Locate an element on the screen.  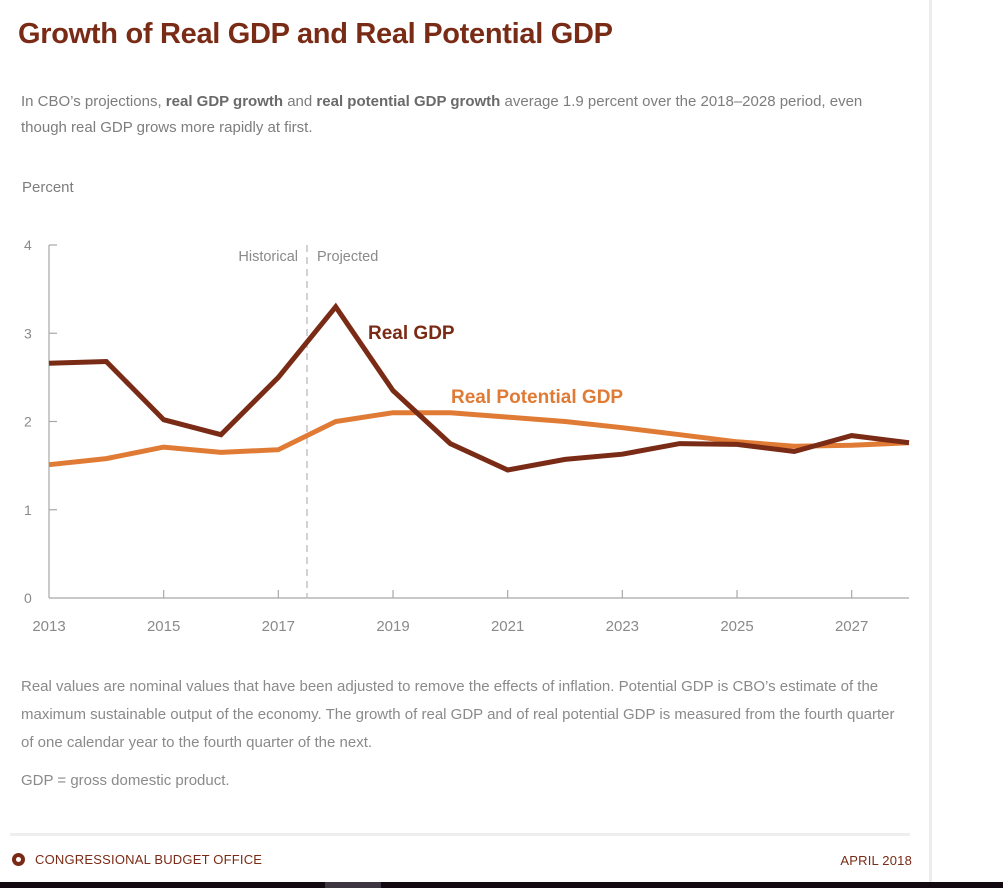
publication-date: APRIL 2018 is located at coordinates (876, 860).